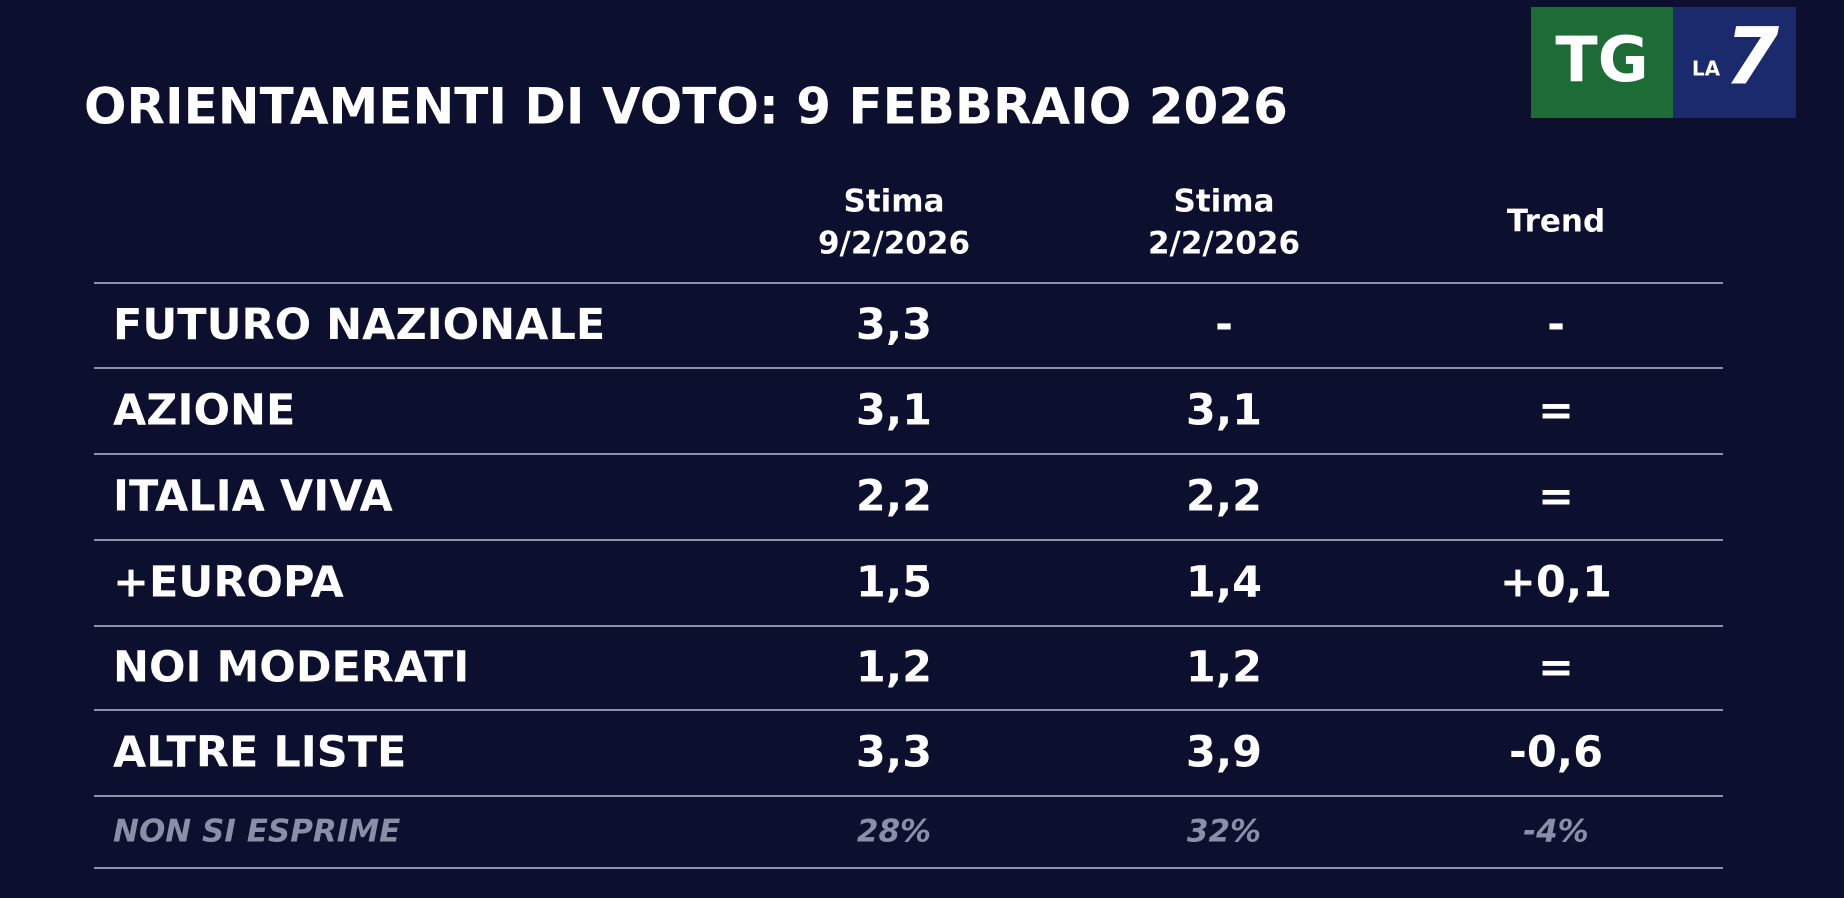  What do you see at coordinates (259, 753) in the screenshot?
I see `party-name: ALTRE LISTE` at bounding box center [259, 753].